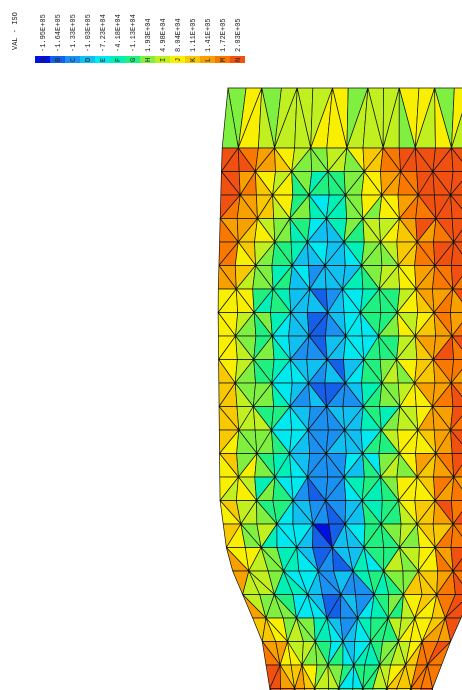  Describe the element at coordinates (224, 35) in the screenshot. I see `legend-label: 1.72E+05` at that location.